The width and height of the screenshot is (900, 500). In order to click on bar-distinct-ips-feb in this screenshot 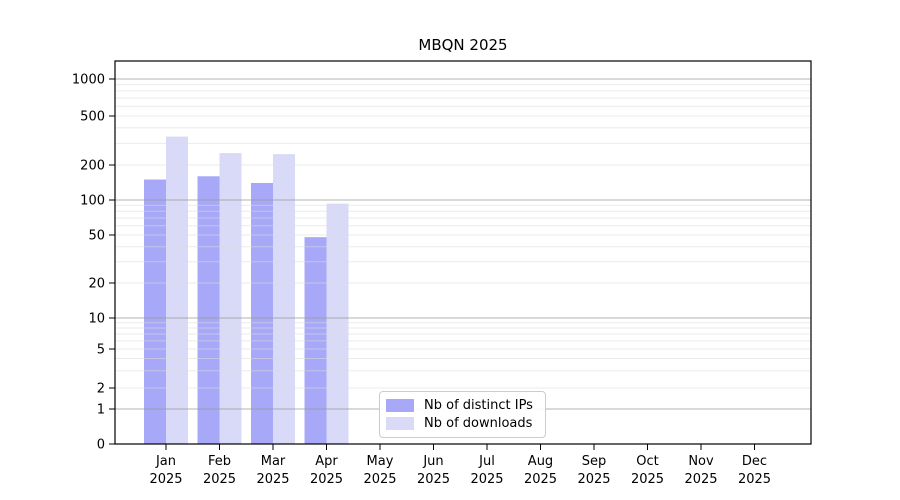, I will do `click(208, 310)`.